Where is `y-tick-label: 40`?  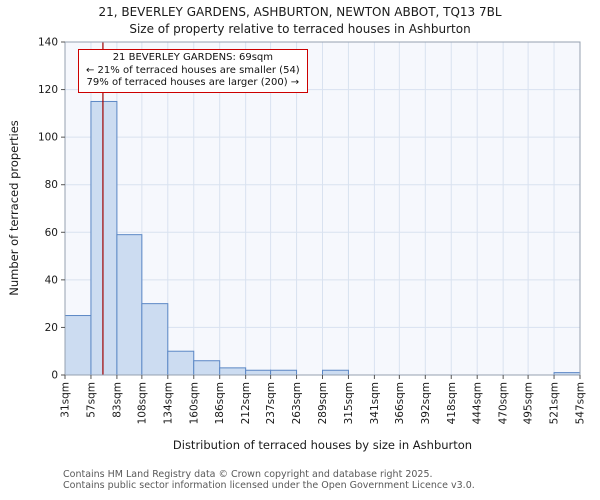 y-tick-label: 40 is located at coordinates (51, 280).